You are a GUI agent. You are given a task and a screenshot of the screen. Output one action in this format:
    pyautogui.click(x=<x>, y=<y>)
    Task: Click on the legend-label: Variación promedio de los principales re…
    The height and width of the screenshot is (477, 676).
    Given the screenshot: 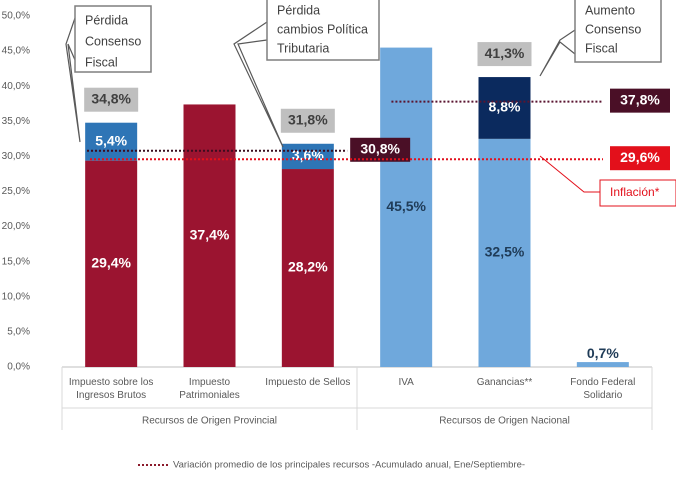 What is the action you would take?
    pyautogui.click(x=349, y=465)
    